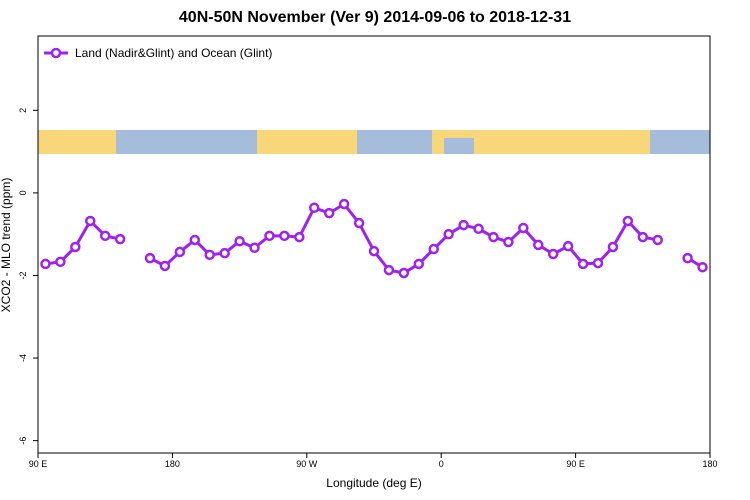 The image size is (750, 500). Describe the element at coordinates (307, 464) in the screenshot. I see `x-tick-label: 90 W` at that location.